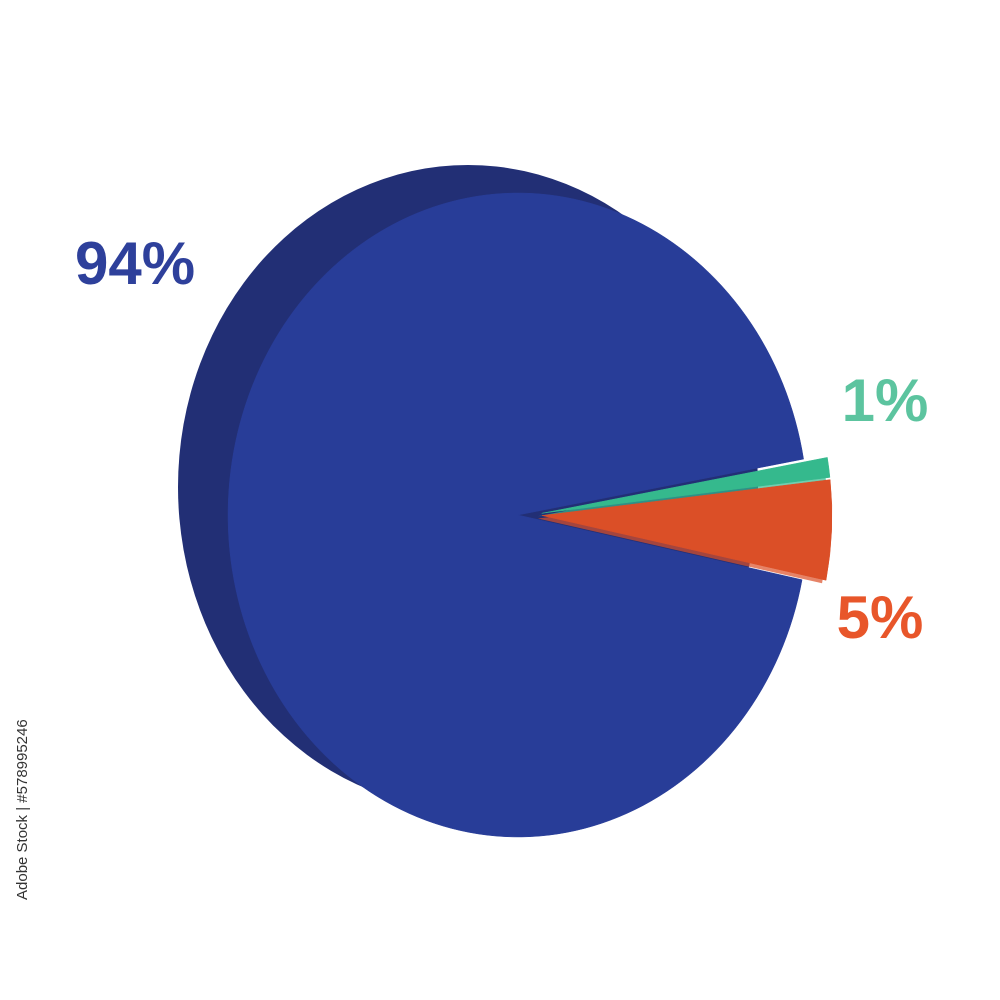 The width and height of the screenshot is (1000, 1000). I want to click on value-label: 94%, so click(135, 263).